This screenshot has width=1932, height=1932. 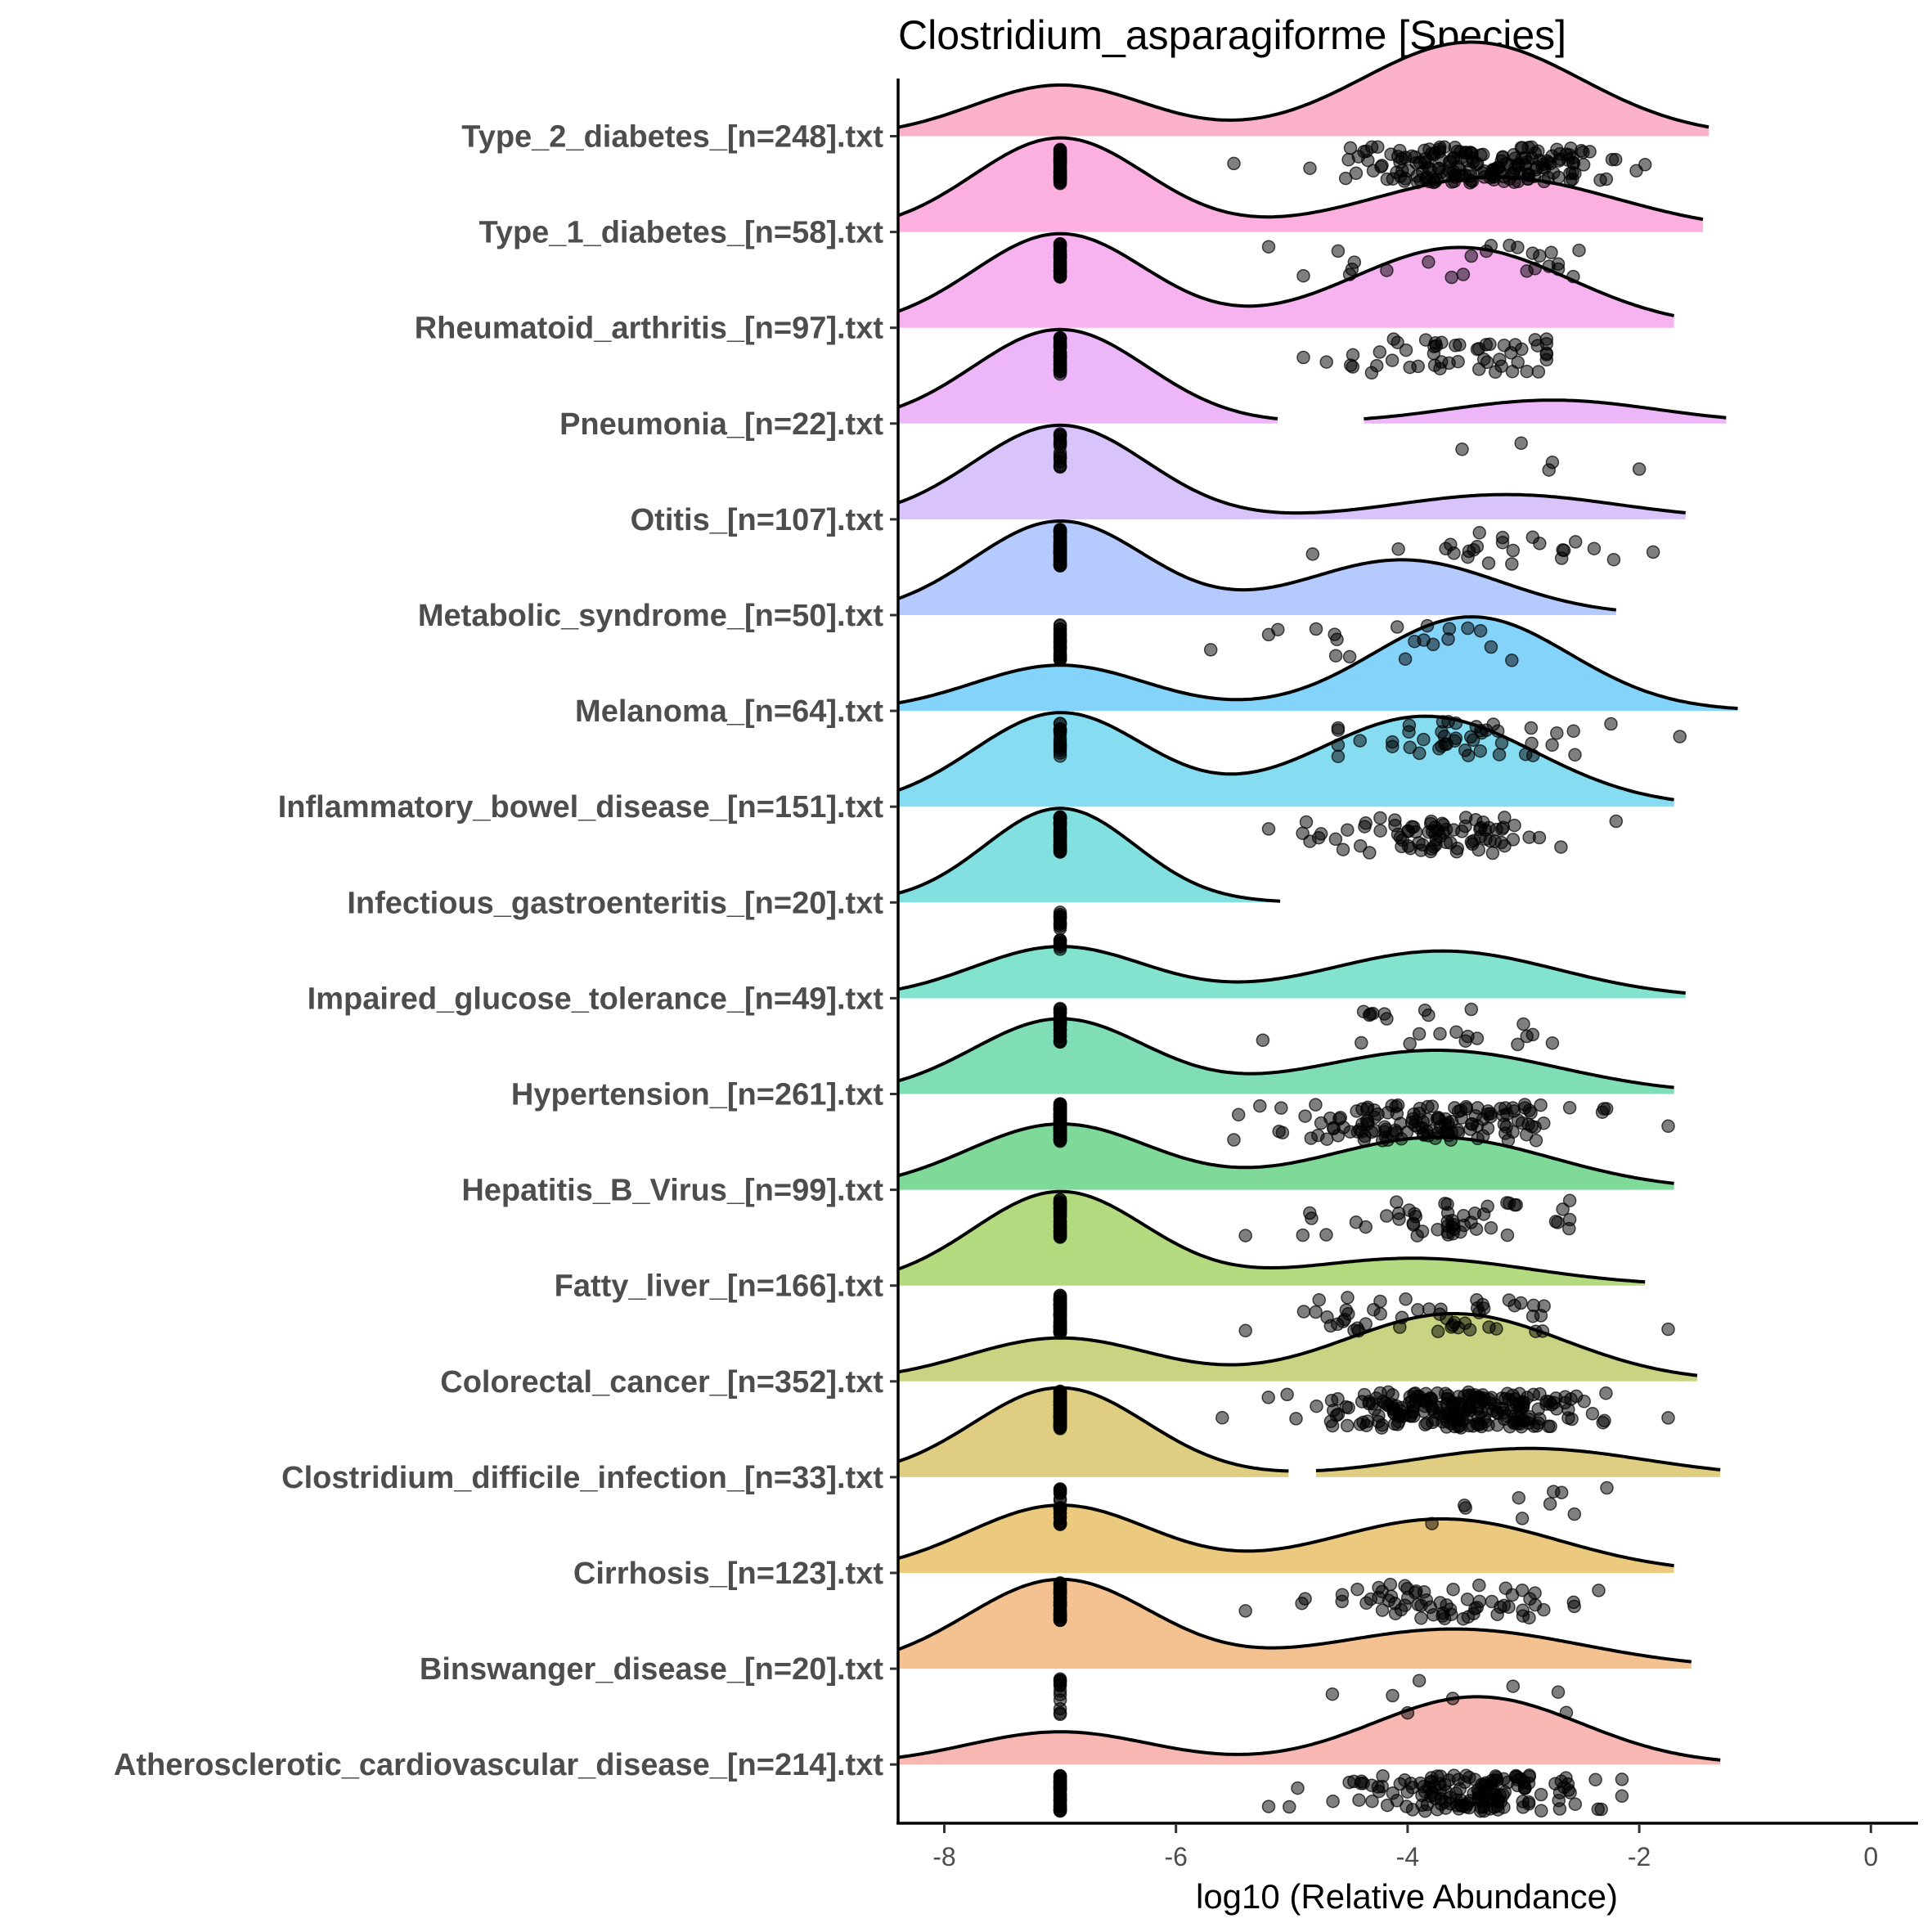 I want to click on x-axis: -8 -6 -4 -2 0, so click(x=1407, y=1847).